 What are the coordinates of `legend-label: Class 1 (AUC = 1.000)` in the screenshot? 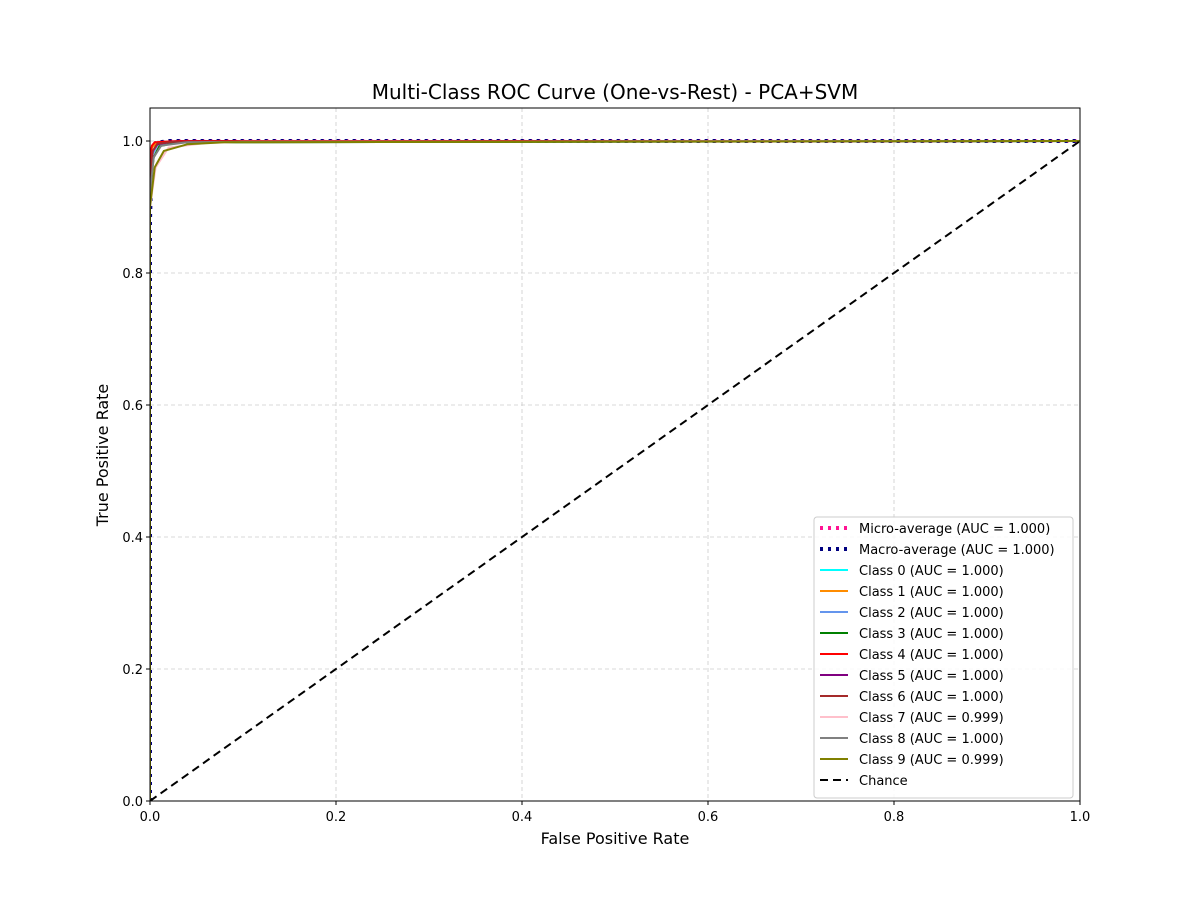 It's located at (931, 592).